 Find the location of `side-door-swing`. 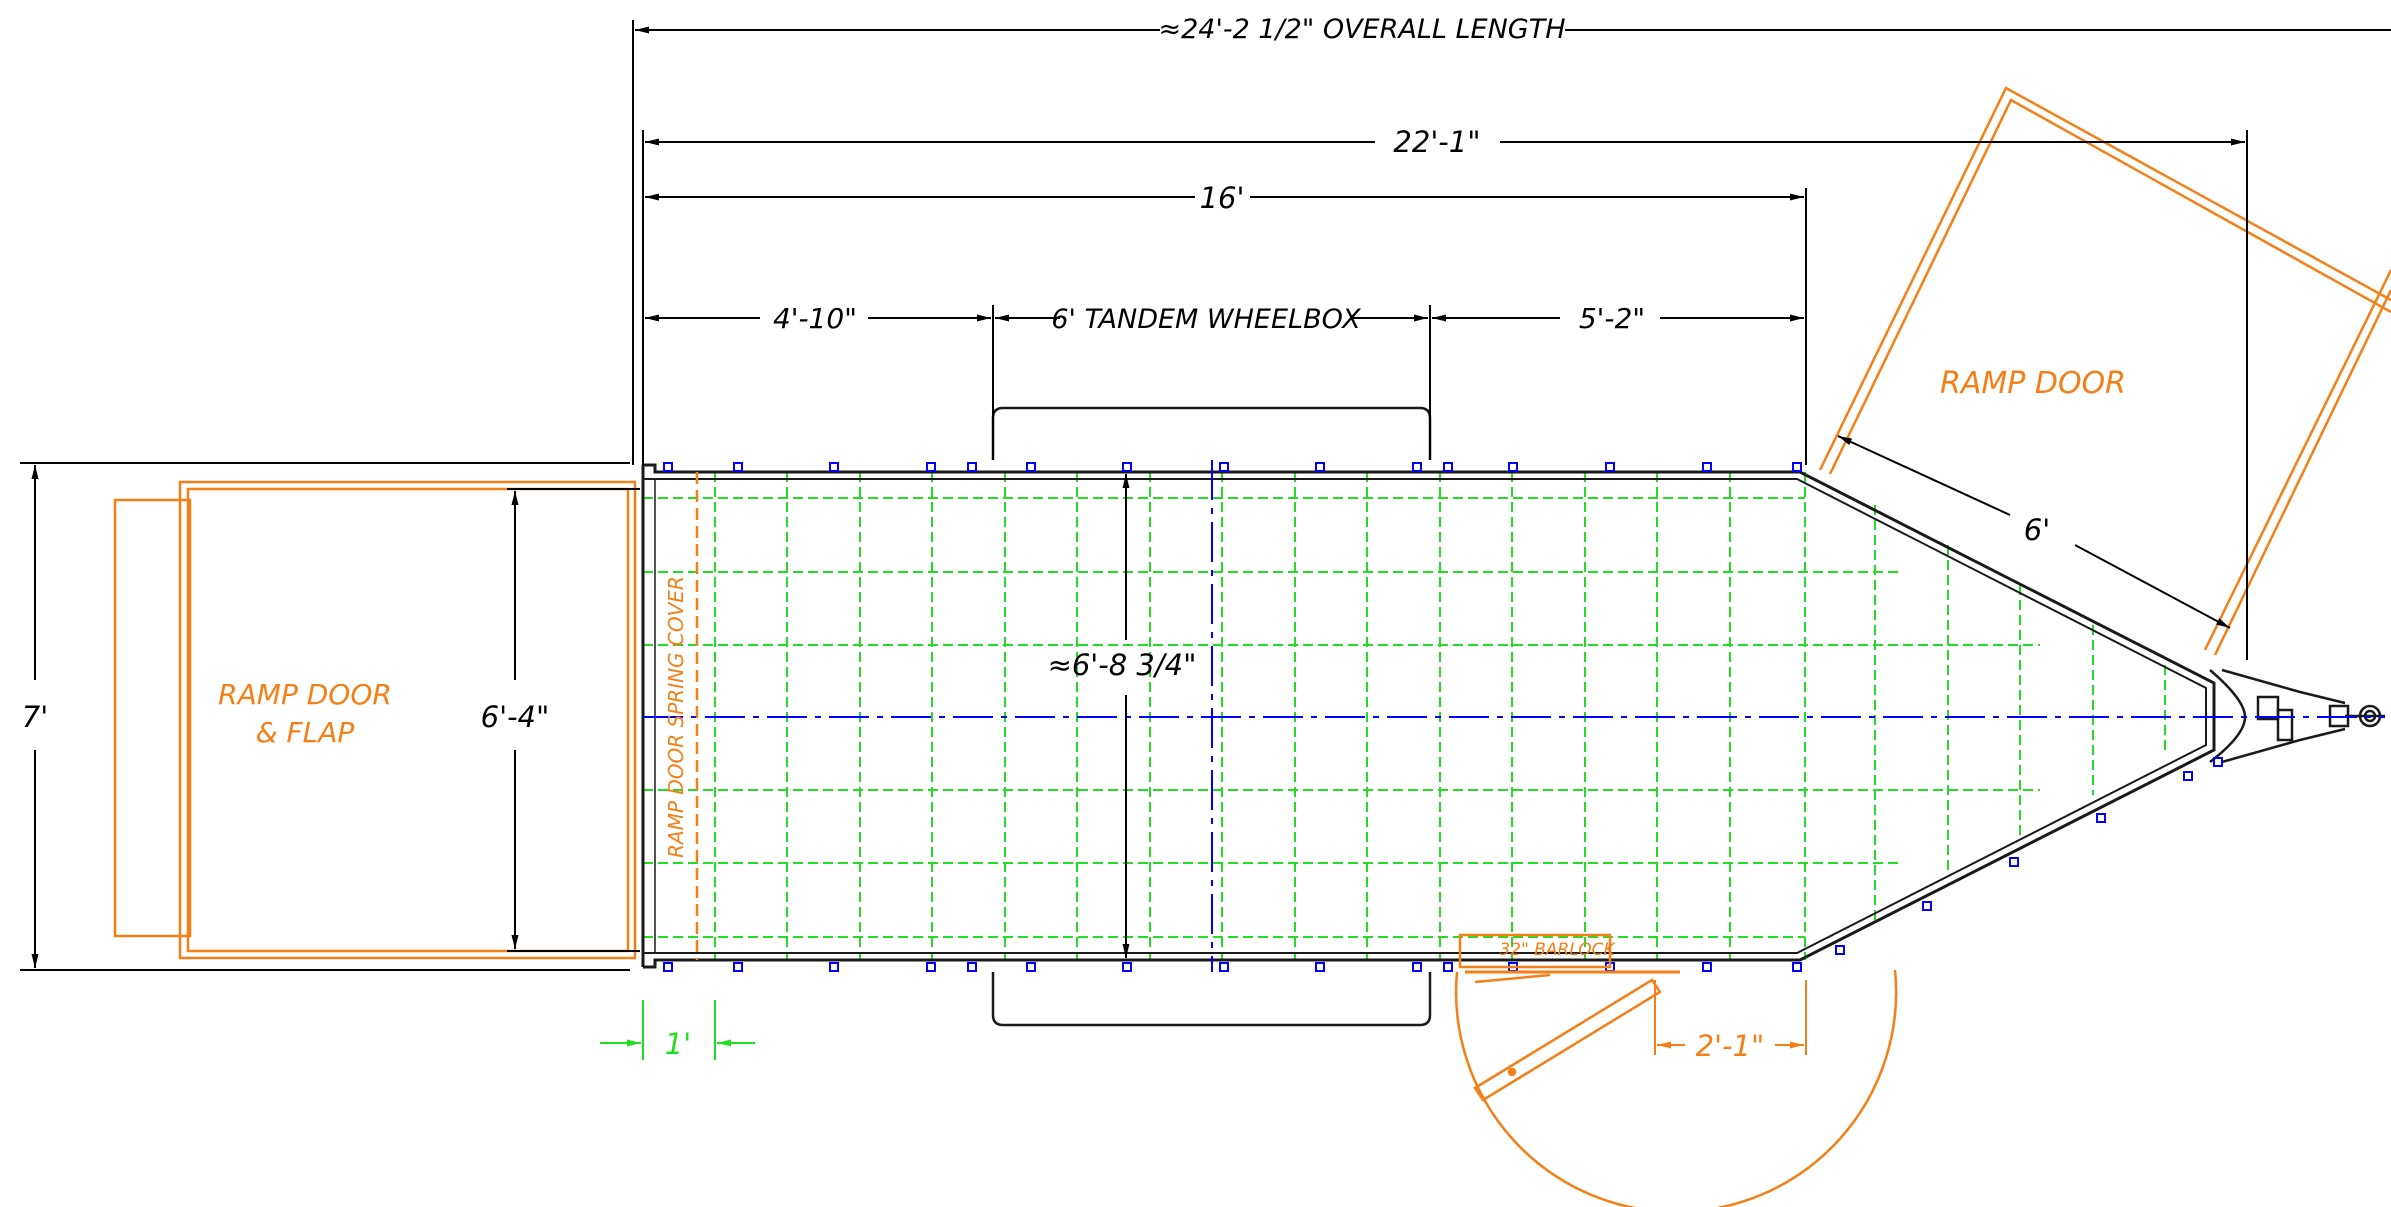

side-door-swing is located at coordinates (1676, 1070).